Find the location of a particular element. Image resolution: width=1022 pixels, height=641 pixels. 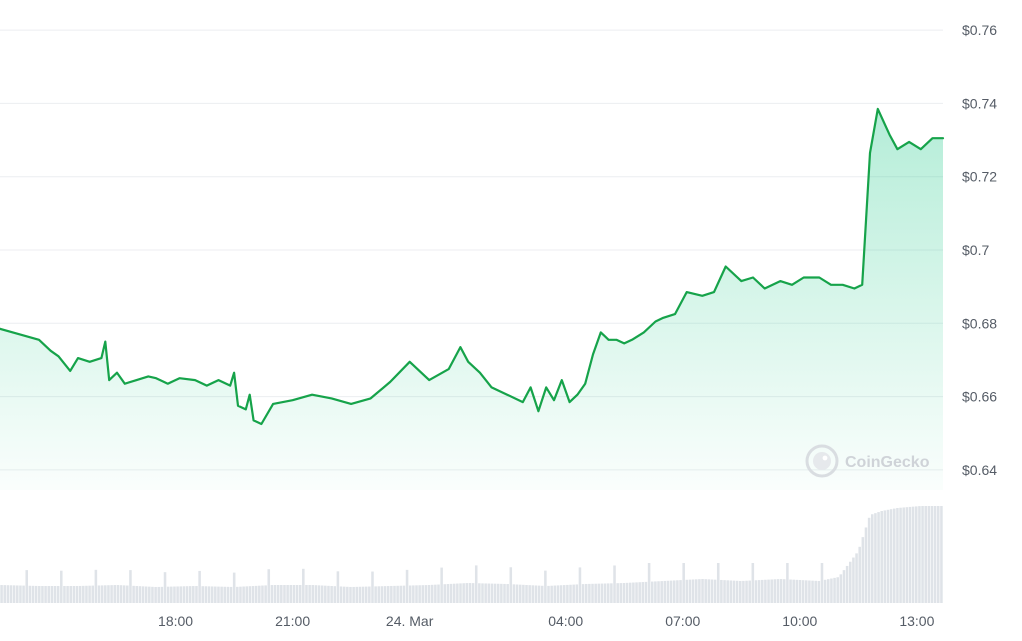

y-tick-label: $0.68 is located at coordinates (979, 323).